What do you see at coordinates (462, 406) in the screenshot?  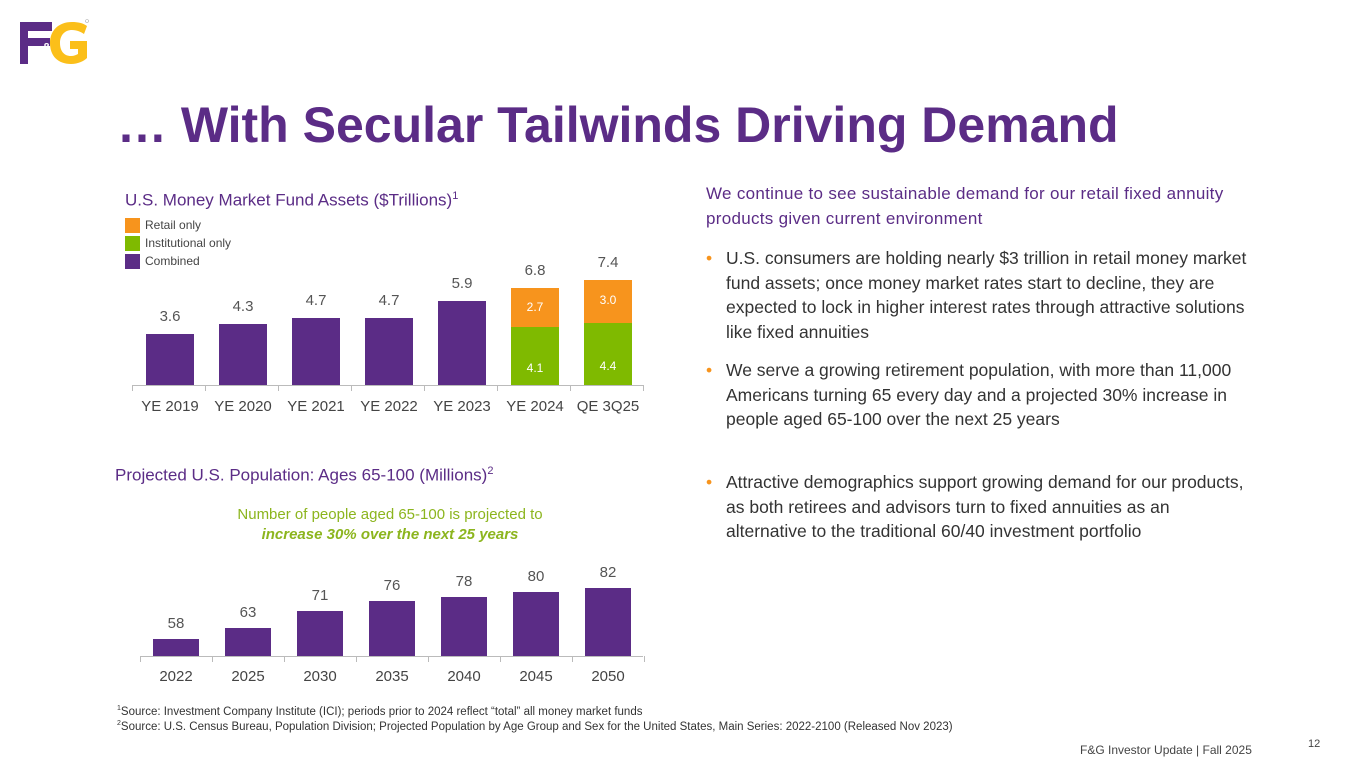 I see `x-tick-label: YE 2023` at bounding box center [462, 406].